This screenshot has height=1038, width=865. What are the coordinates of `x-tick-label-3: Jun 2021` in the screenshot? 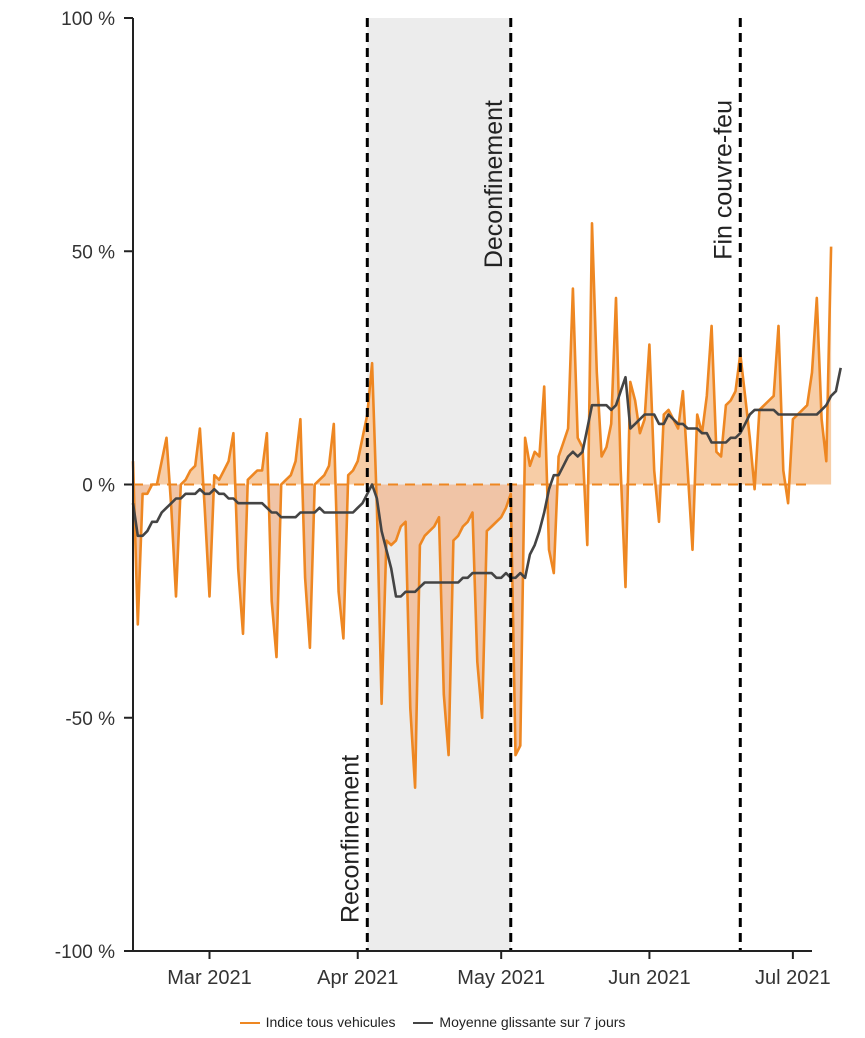 It's located at (649, 978).